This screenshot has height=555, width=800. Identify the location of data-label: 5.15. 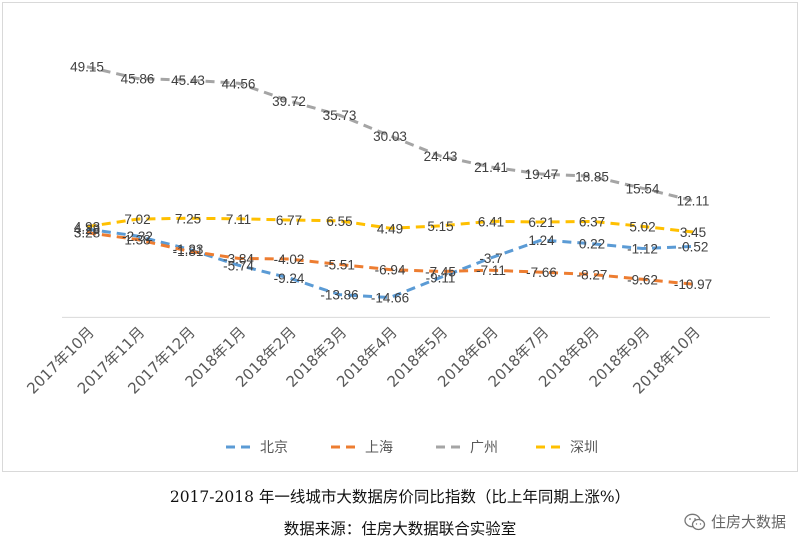
(440, 226).